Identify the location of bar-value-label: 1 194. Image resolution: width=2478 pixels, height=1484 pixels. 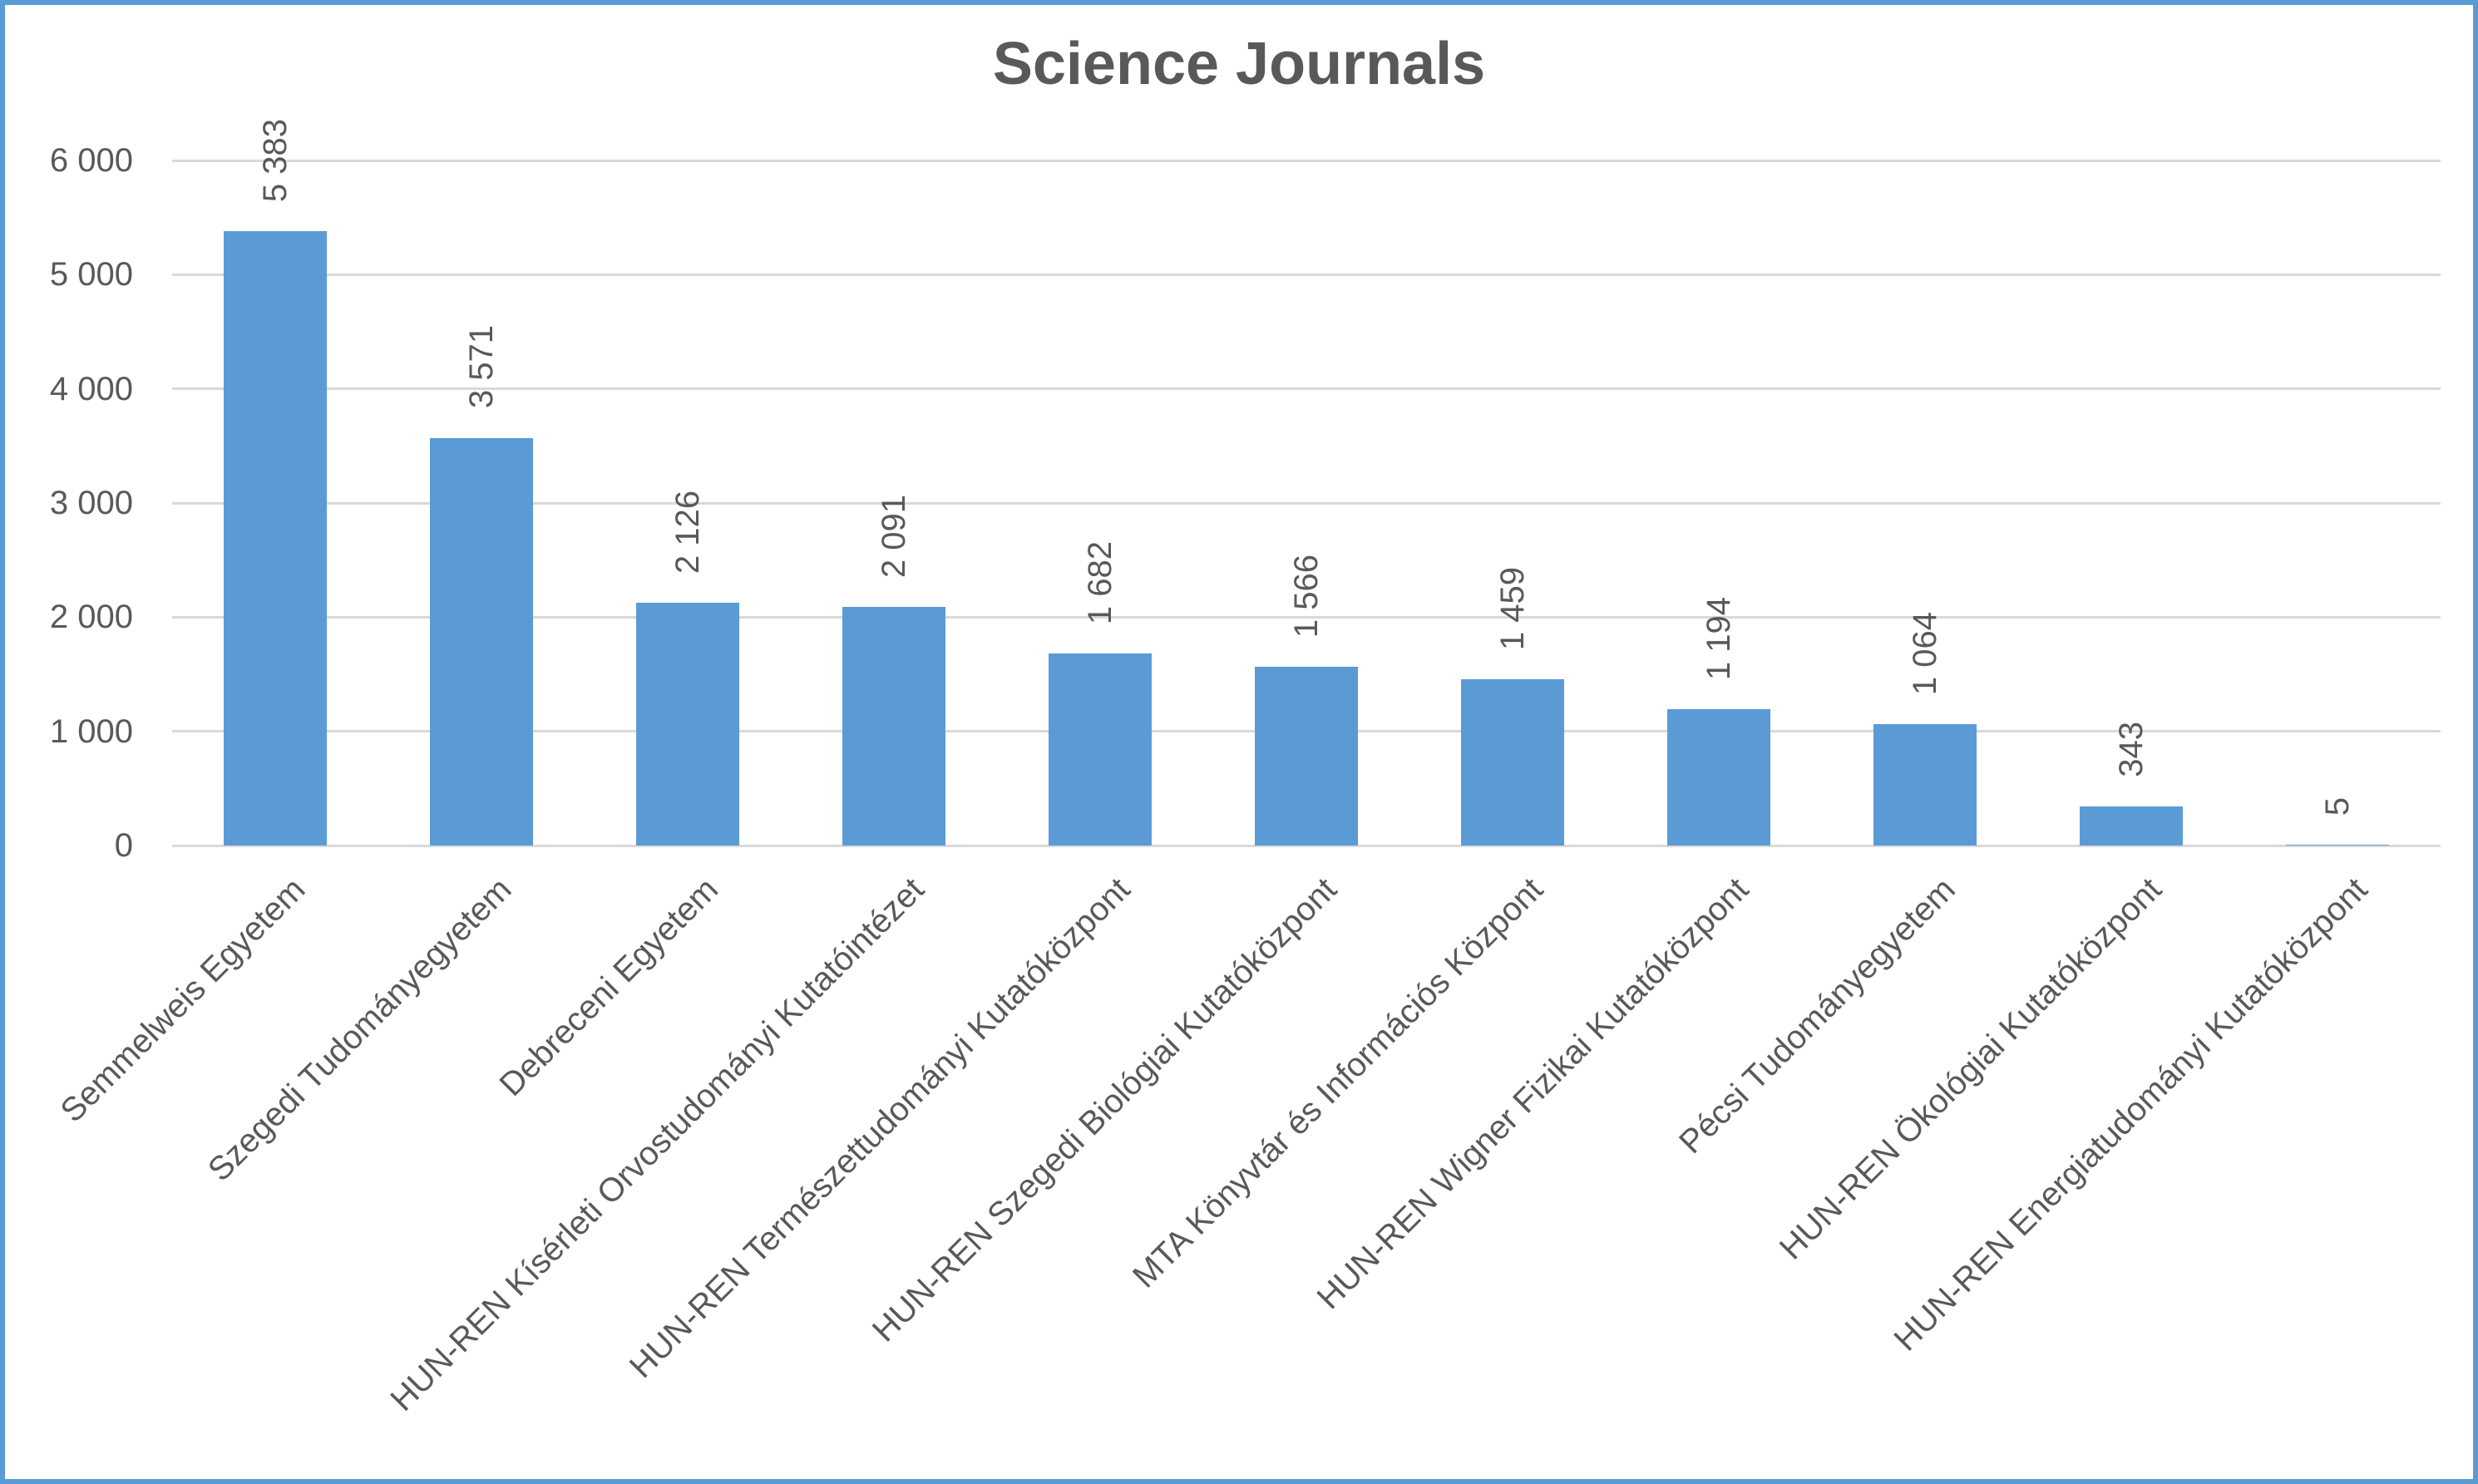
(1719, 638).